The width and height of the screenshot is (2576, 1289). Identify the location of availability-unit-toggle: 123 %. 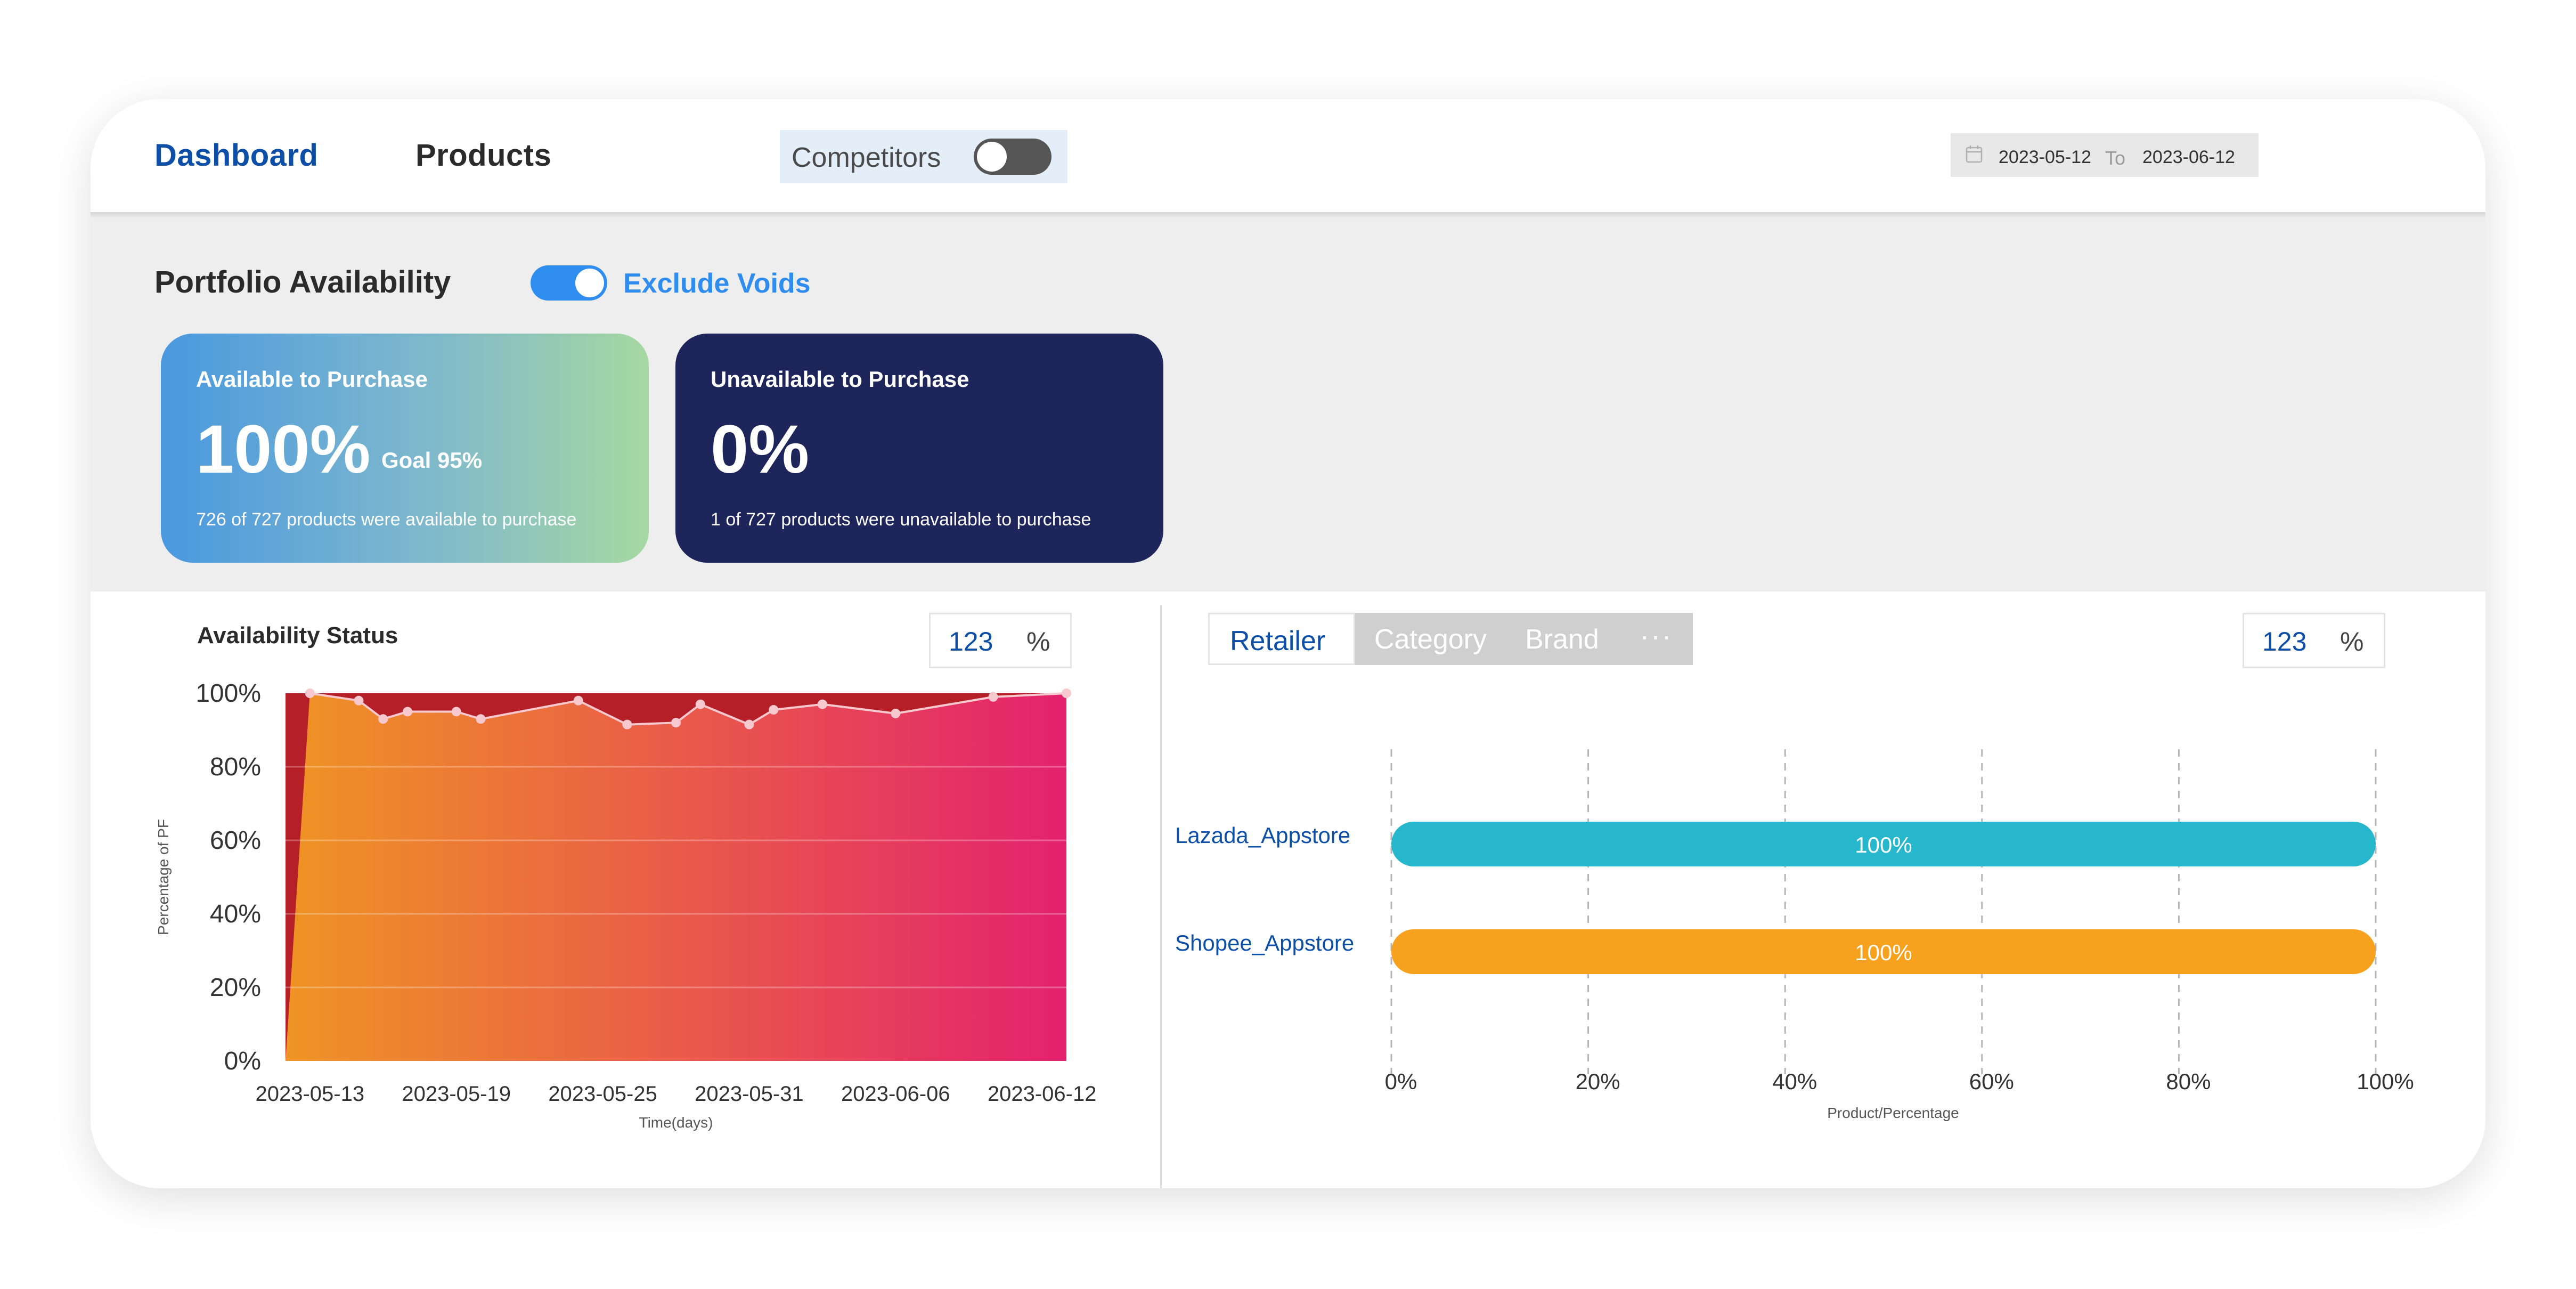
(1000, 640).